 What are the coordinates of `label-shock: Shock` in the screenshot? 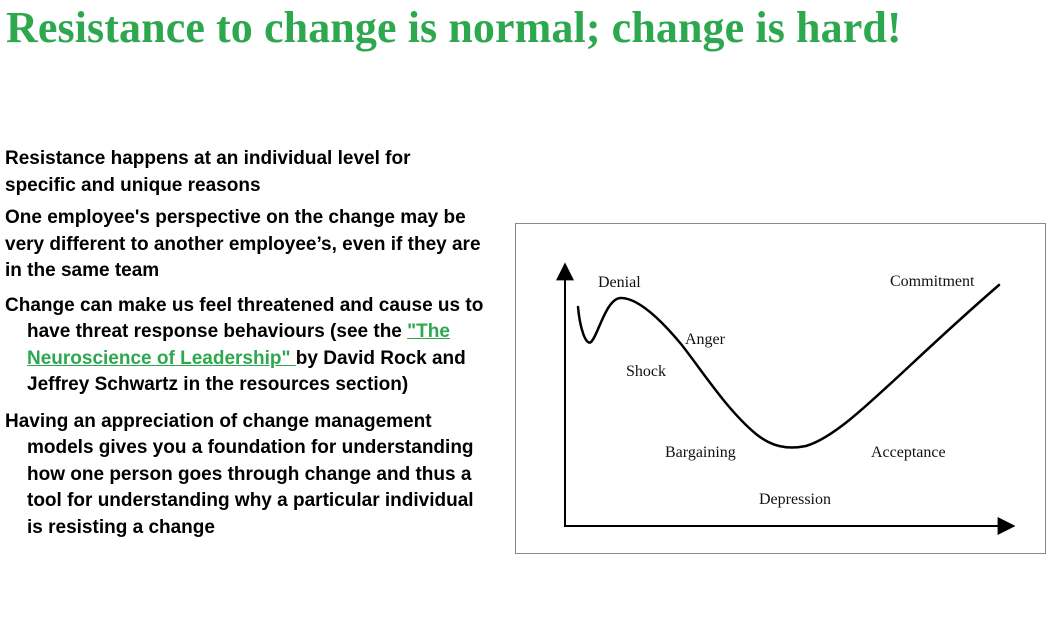 It's located at (646, 371).